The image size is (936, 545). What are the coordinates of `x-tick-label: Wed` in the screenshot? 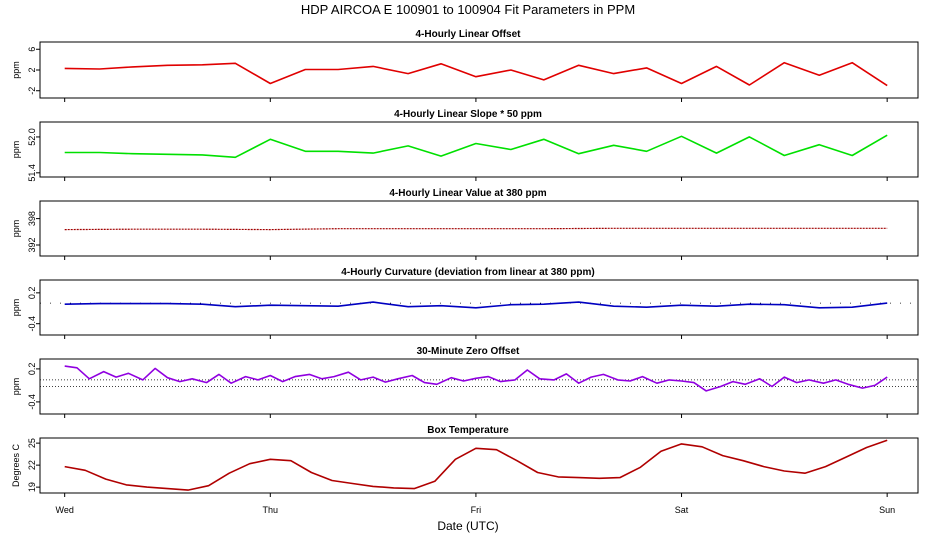 It's located at (65, 510).